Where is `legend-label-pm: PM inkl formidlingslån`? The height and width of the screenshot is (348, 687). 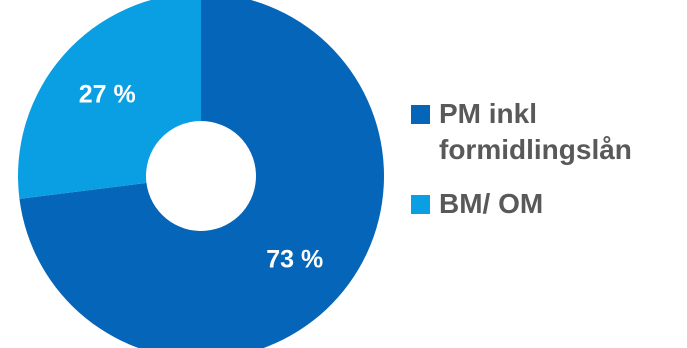 legend-label-pm: PM inkl formidlingslån is located at coordinates (535, 132).